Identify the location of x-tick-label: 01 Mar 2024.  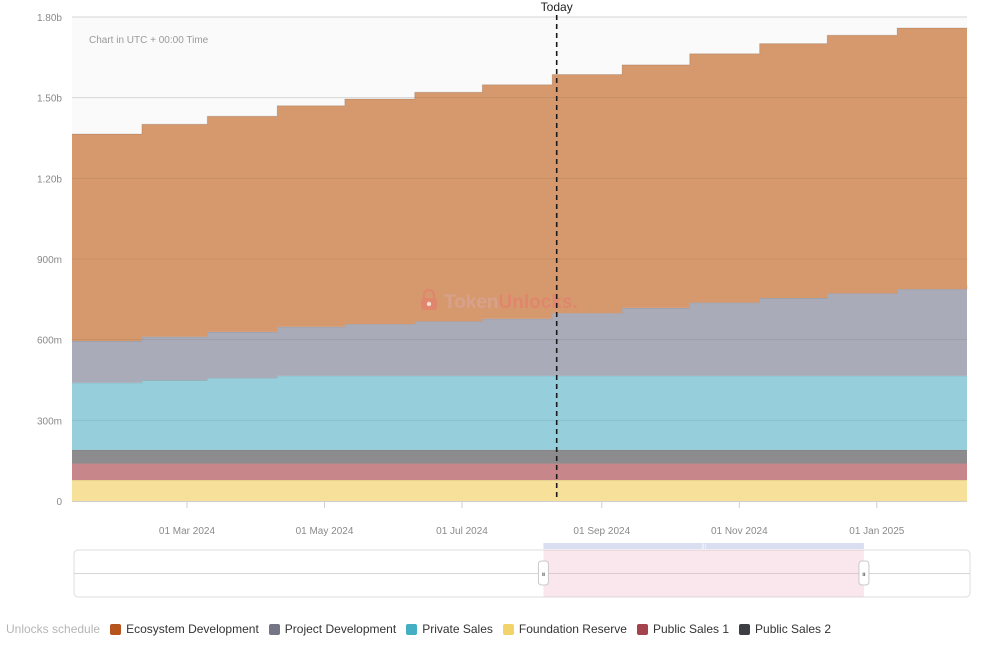
(187, 531).